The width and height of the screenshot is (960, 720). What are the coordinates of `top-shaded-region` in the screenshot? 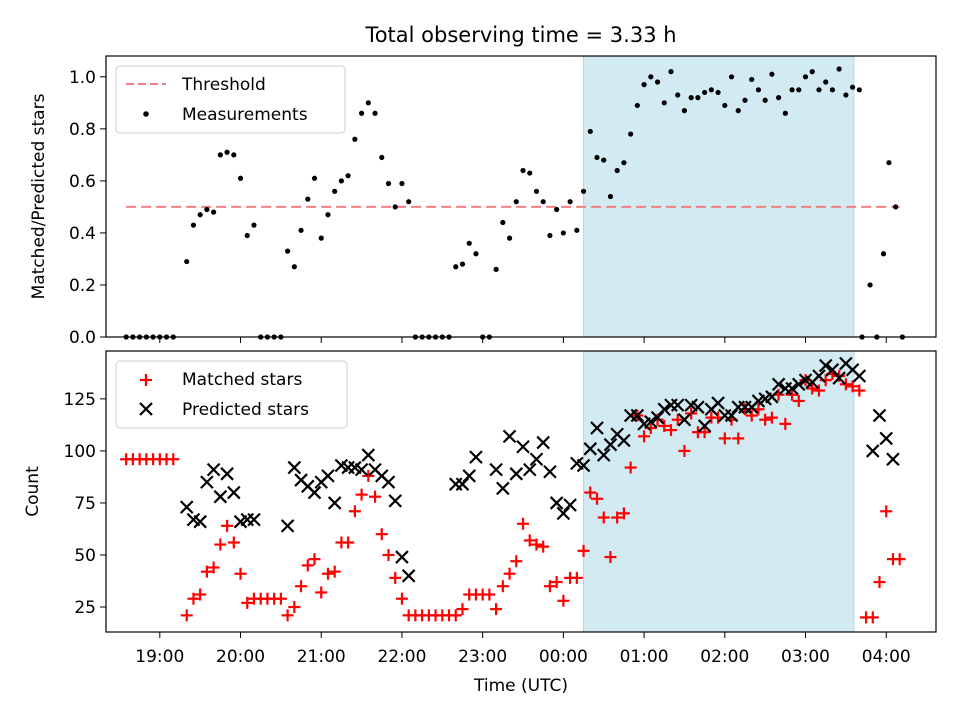 It's located at (719, 196).